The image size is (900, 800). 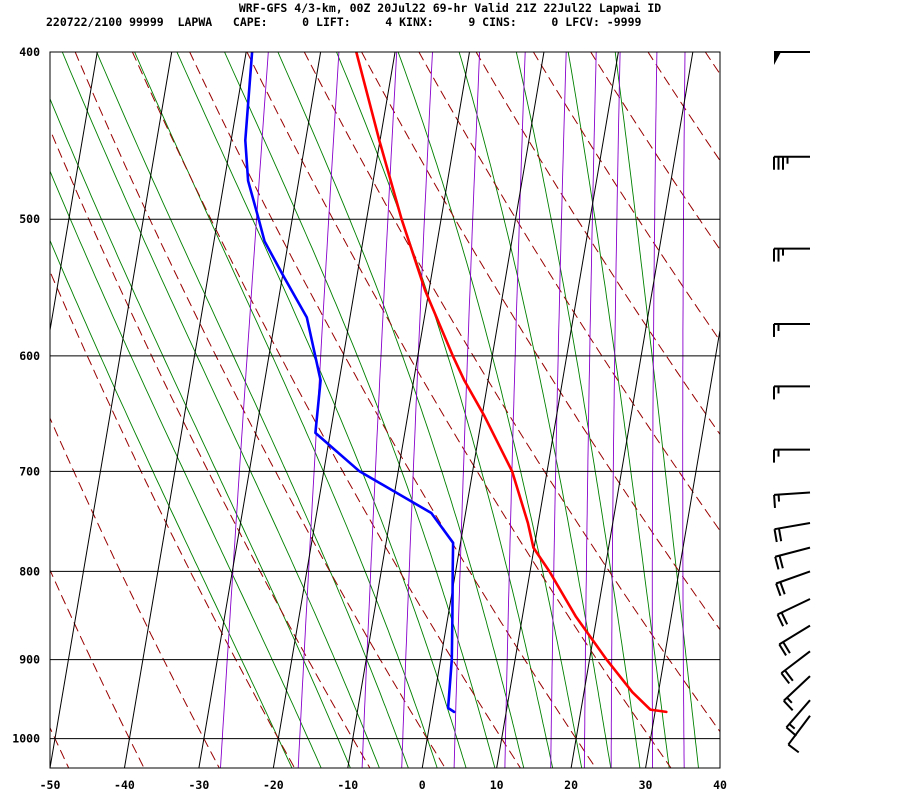 I want to click on pressure-tick-label: 600, so click(x=29, y=356).